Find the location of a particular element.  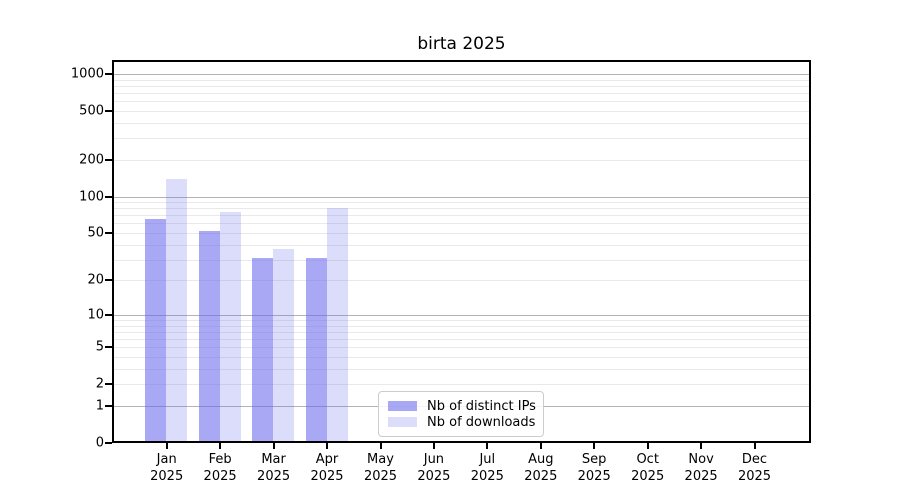

y-tick-label: 1 is located at coordinates (99, 406).